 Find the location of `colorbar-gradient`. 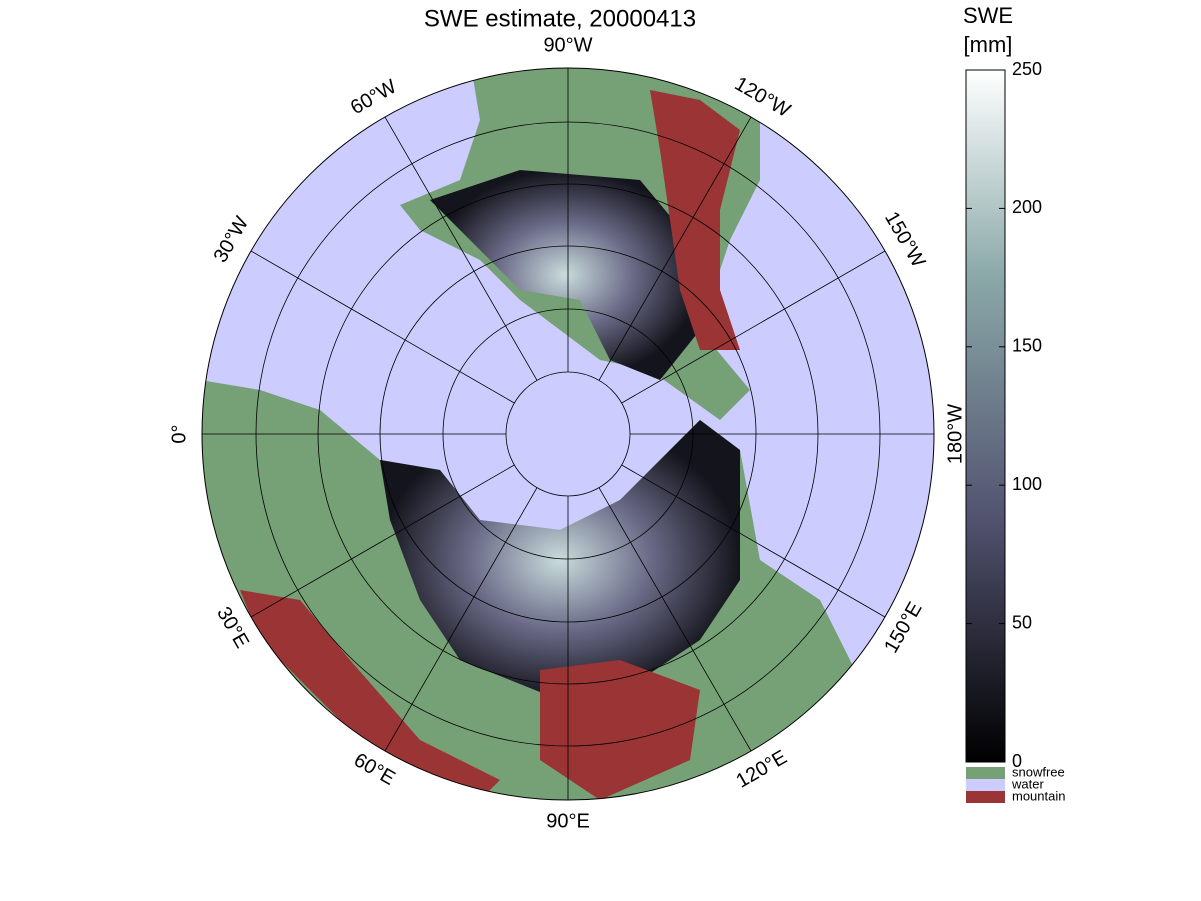

colorbar-gradient is located at coordinates (985, 416).